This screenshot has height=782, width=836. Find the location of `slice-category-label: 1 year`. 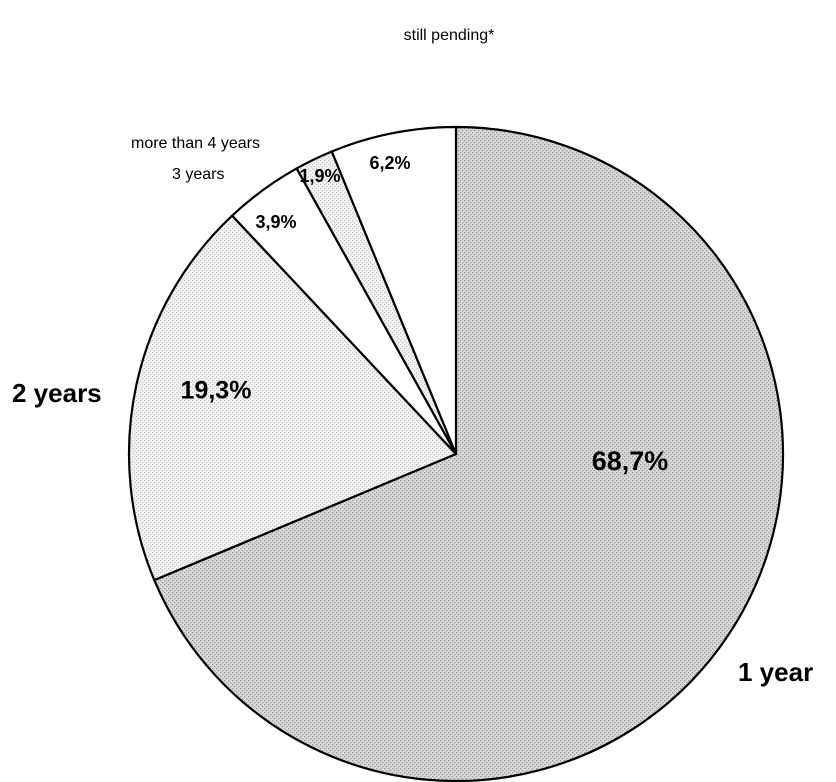

slice-category-label: 1 year is located at coordinates (775, 672).